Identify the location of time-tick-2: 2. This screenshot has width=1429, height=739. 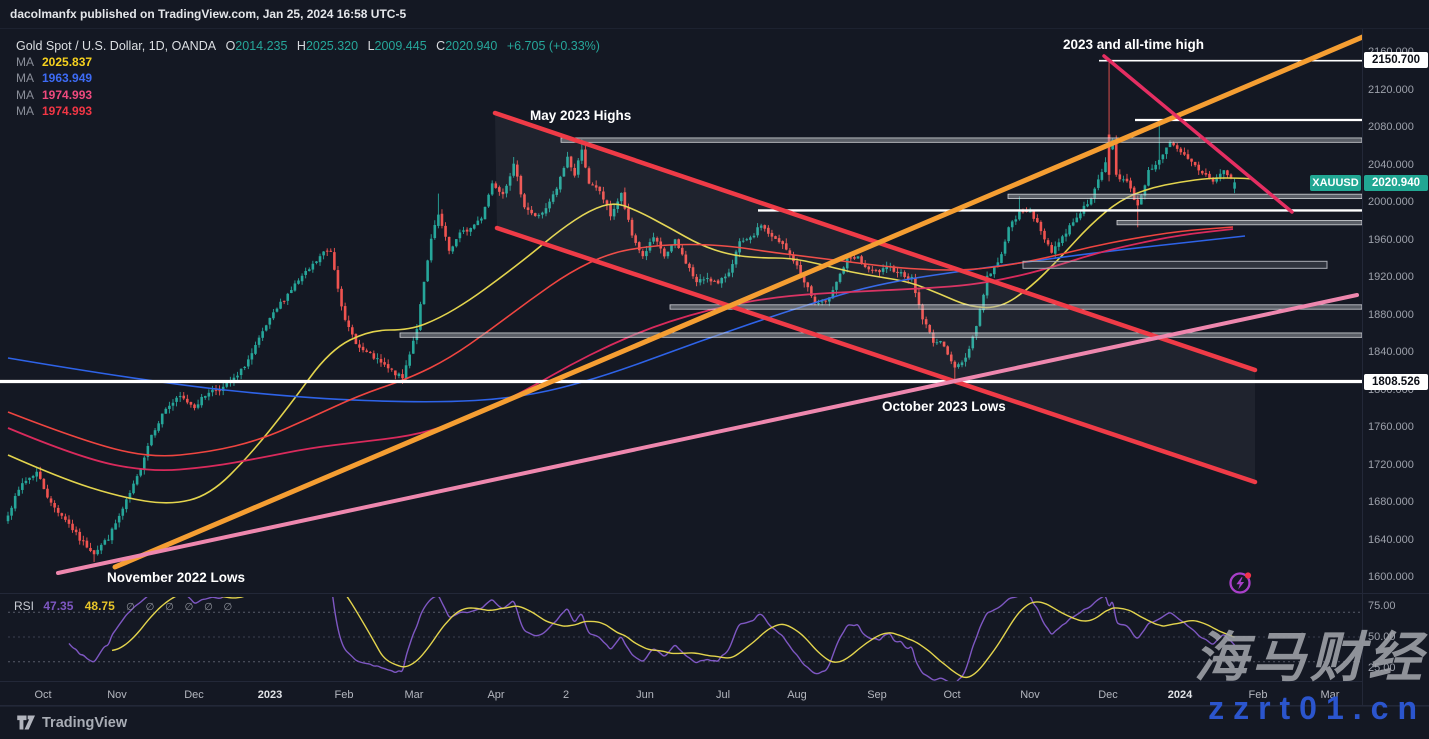
(566, 695).